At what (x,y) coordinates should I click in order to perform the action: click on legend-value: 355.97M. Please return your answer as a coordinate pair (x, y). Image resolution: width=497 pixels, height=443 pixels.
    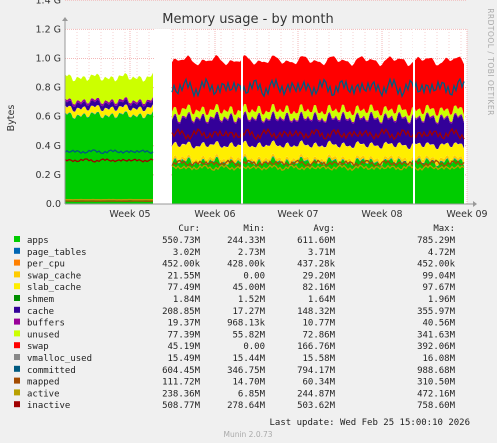
    Looking at the image, I should click on (436, 312).